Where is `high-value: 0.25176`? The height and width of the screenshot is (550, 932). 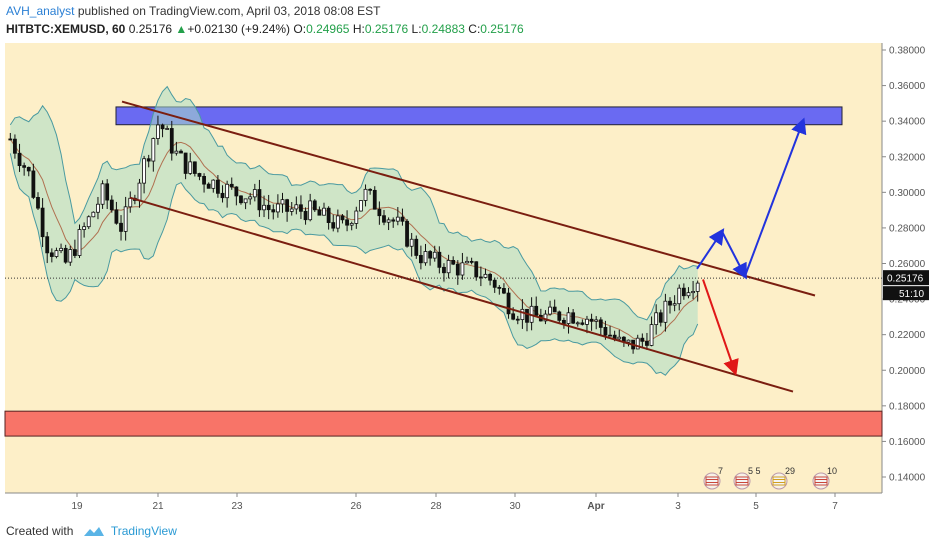
high-value: 0.25176 is located at coordinates (386, 29).